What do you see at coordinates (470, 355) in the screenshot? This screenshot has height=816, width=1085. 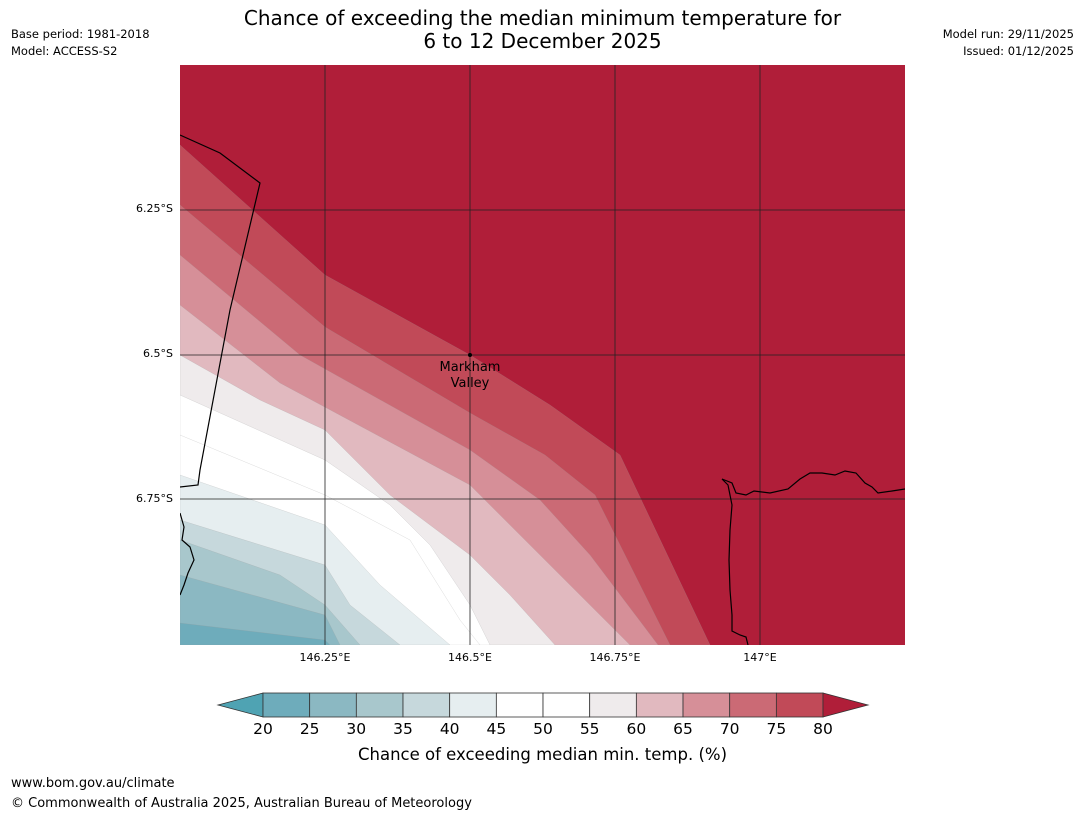 I see `location-marker` at bounding box center [470, 355].